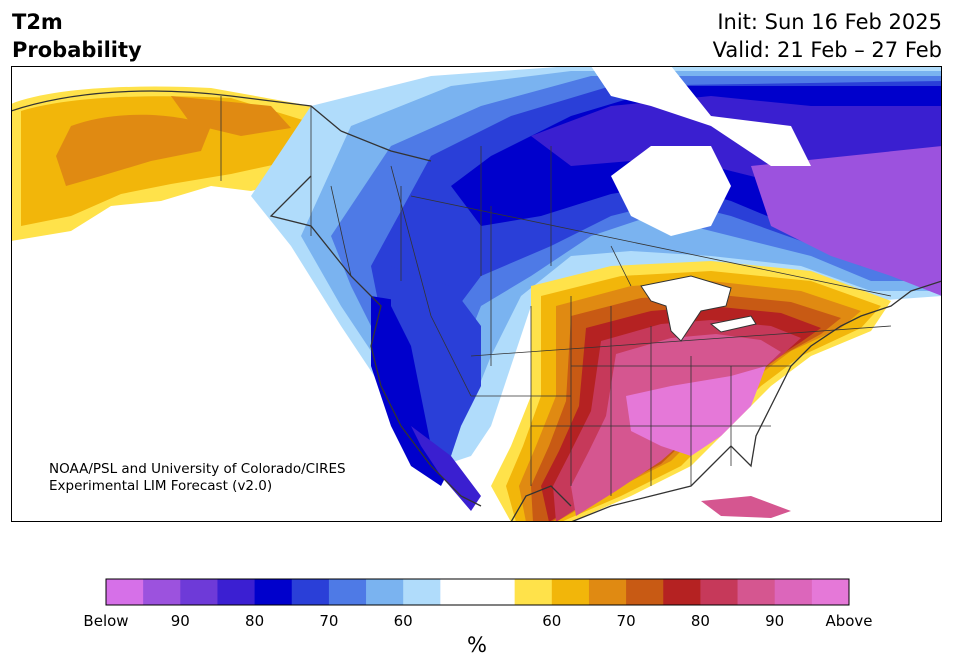  Describe the element at coordinates (829, 22) in the screenshot. I see `init-date: Init: Sun 16 Feb 2025` at that location.